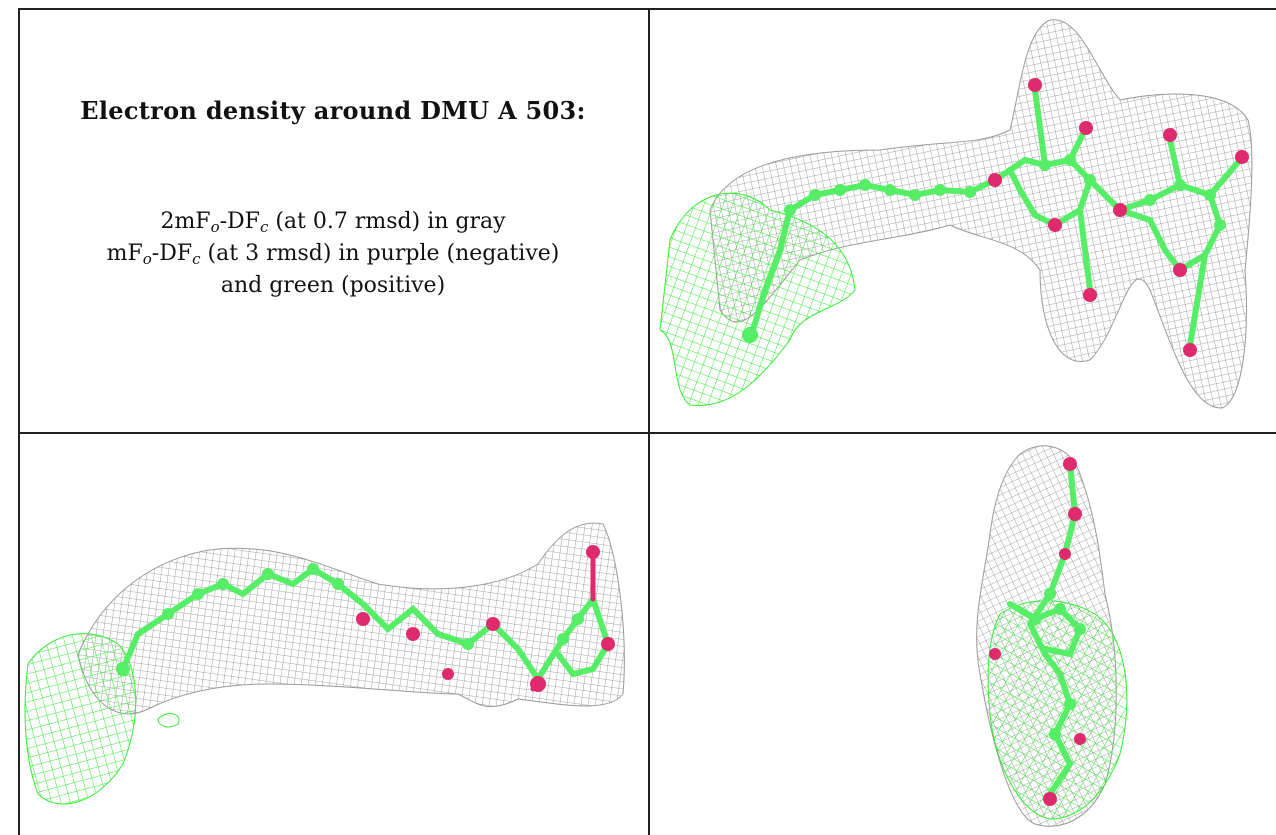  I want to click on green-density-blob-small, so click(168, 720).